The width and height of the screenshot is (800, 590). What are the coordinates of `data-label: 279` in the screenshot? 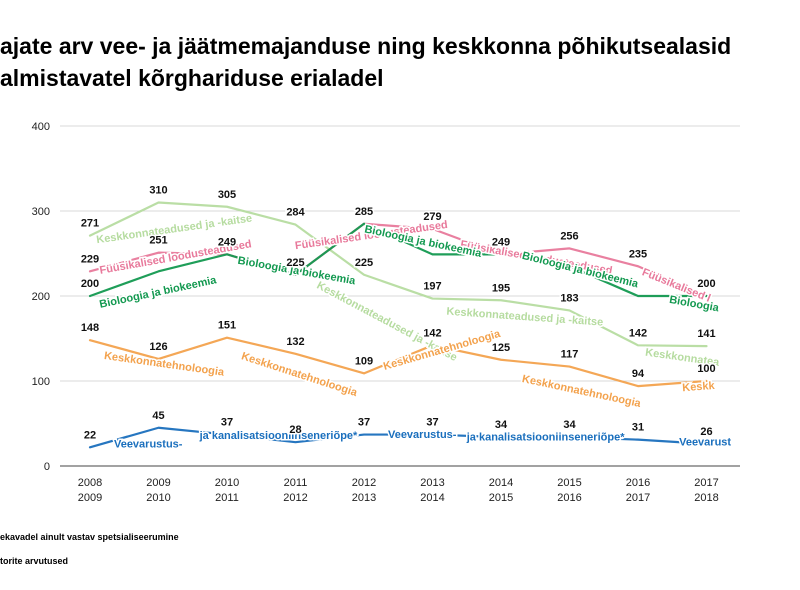 It's located at (432, 217).